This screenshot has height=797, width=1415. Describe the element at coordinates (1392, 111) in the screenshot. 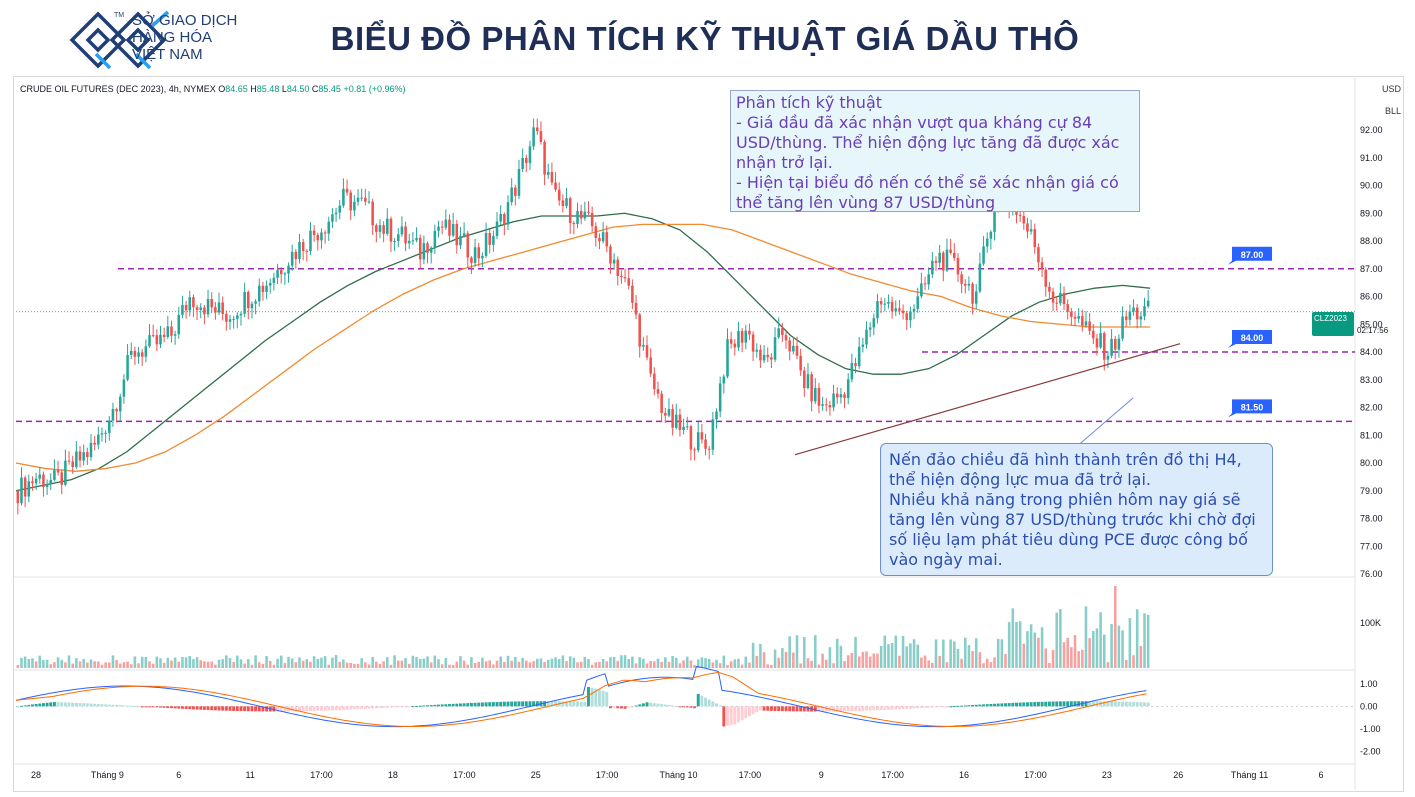

I see `unit-button: BLL` at that location.